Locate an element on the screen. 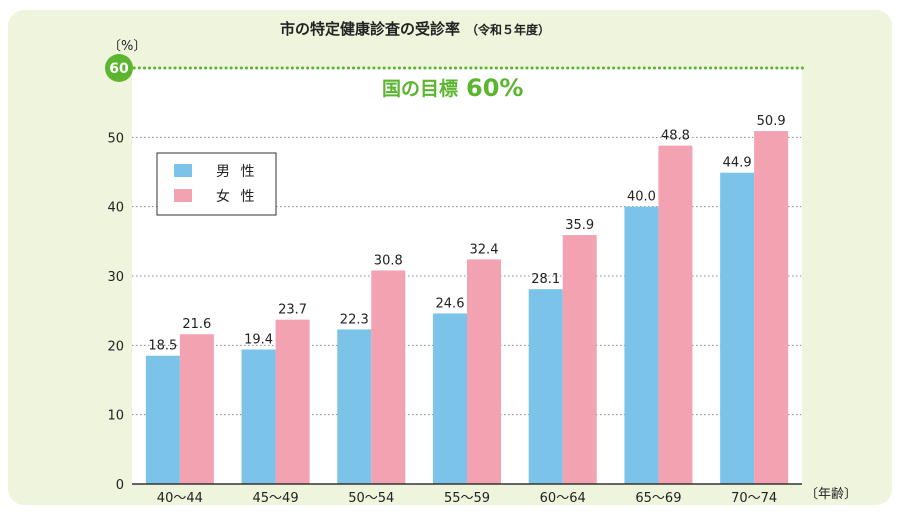 This screenshot has height=513, width=900. data-label: 19.4 is located at coordinates (258, 339).